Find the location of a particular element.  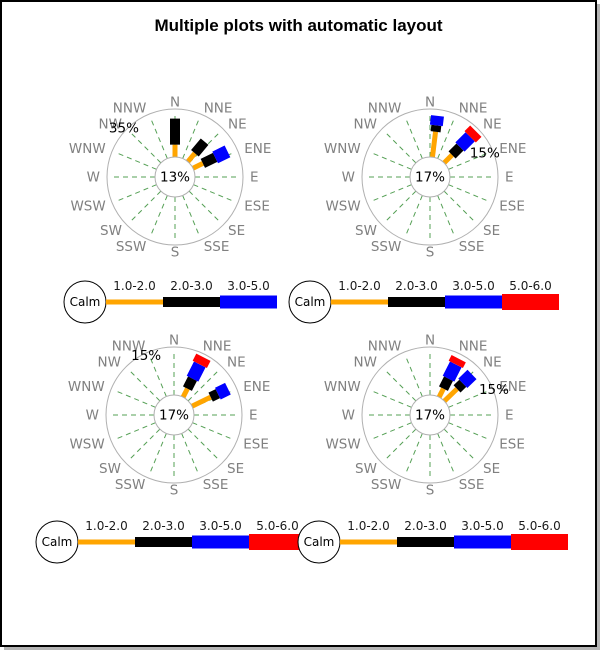

legend-segment-3.0-5.0 is located at coordinates (220, 542).